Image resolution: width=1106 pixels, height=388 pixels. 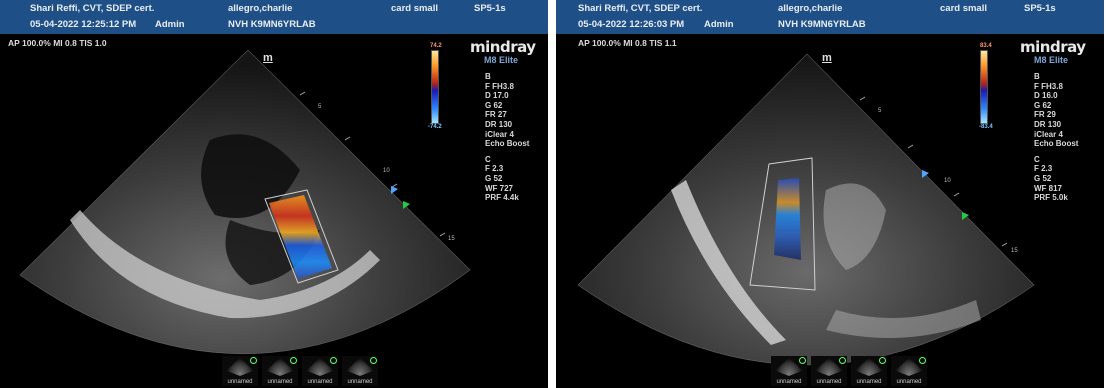 I want to click on color-param: WF 817, so click(x=1048, y=188).